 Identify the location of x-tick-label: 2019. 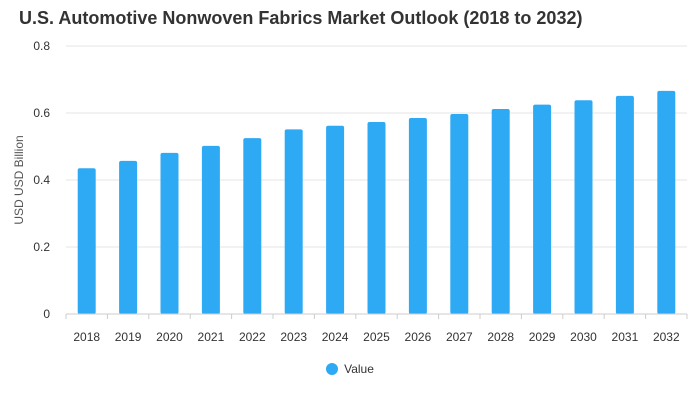
(128, 337).